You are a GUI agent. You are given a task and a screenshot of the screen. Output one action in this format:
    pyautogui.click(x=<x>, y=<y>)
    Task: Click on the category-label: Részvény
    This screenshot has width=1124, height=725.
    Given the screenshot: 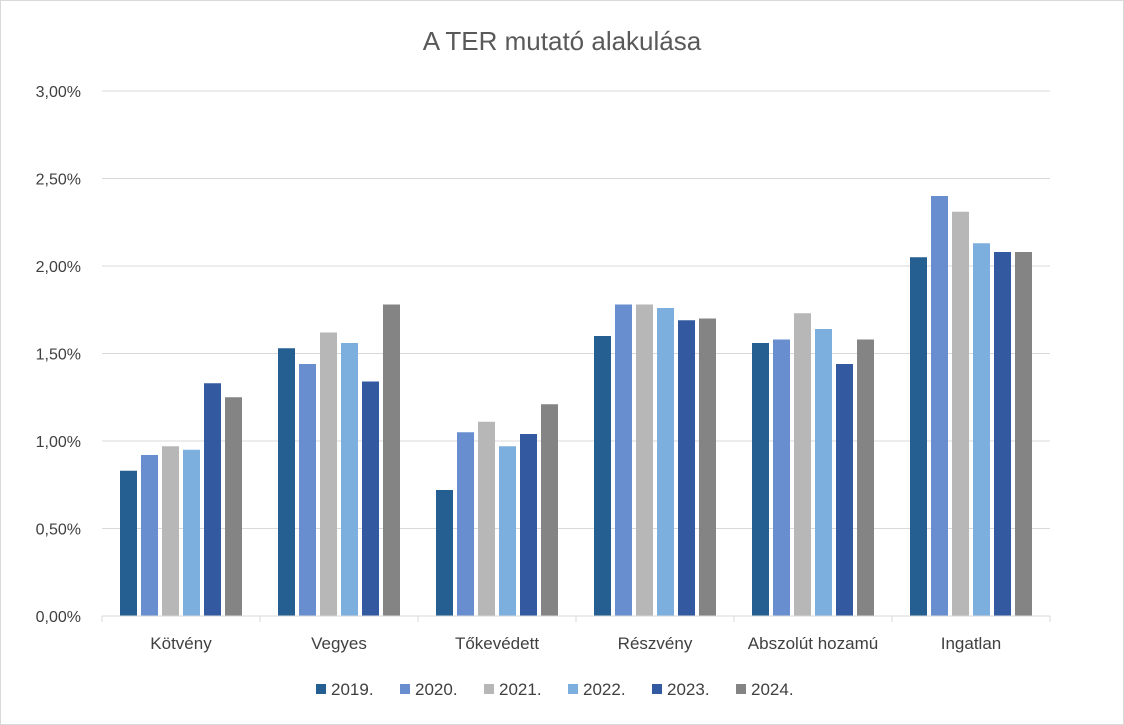 What is the action you would take?
    pyautogui.click(x=655, y=643)
    